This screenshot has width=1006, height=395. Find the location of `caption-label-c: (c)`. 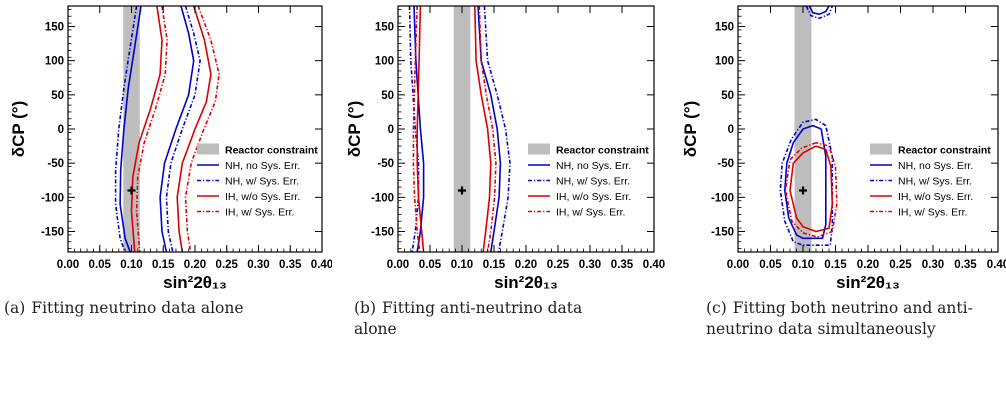

caption-label-c: (c) is located at coordinates (716, 308).